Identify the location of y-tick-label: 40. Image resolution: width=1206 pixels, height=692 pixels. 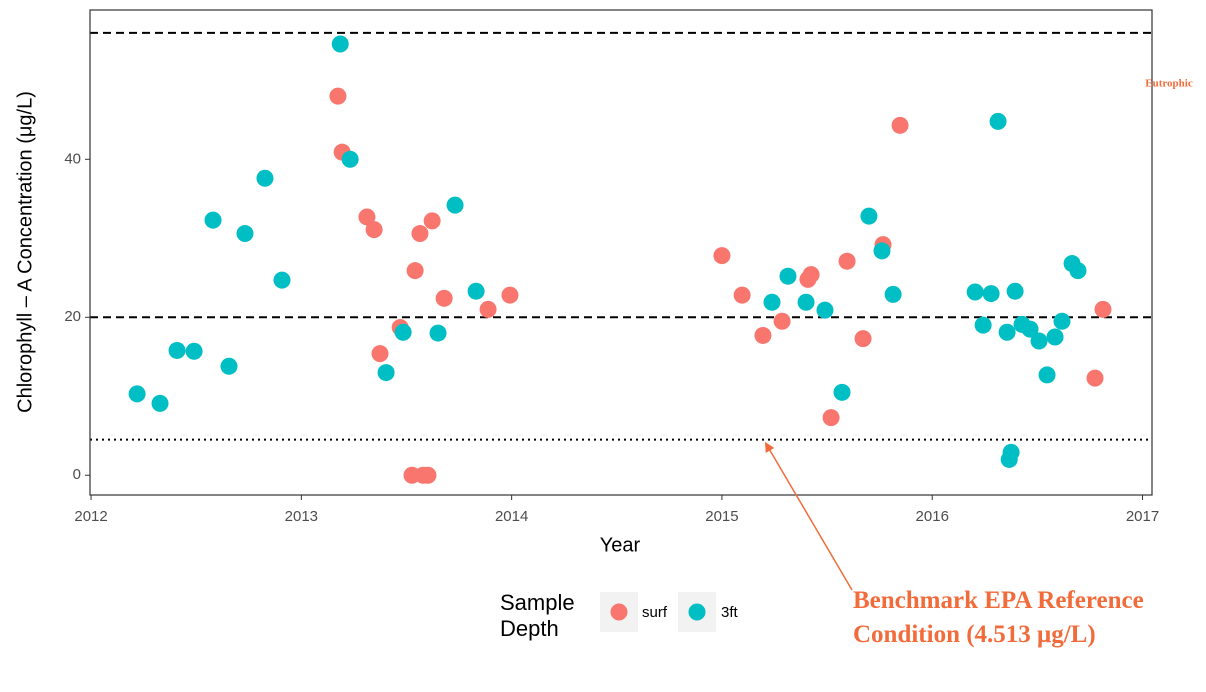
(72, 158).